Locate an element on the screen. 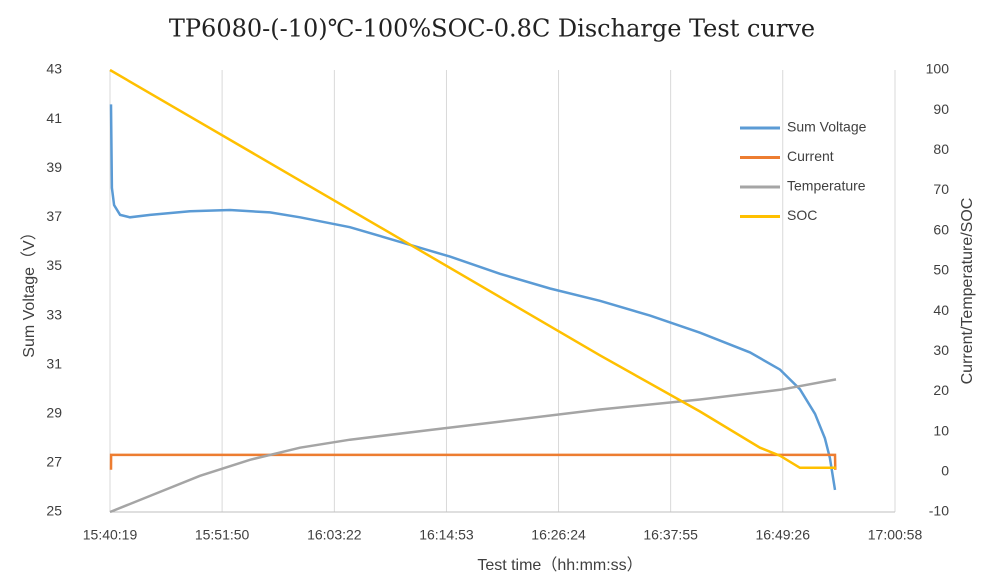 The image size is (985, 579). x-tick-label: 16:49:26 is located at coordinates (782, 535).